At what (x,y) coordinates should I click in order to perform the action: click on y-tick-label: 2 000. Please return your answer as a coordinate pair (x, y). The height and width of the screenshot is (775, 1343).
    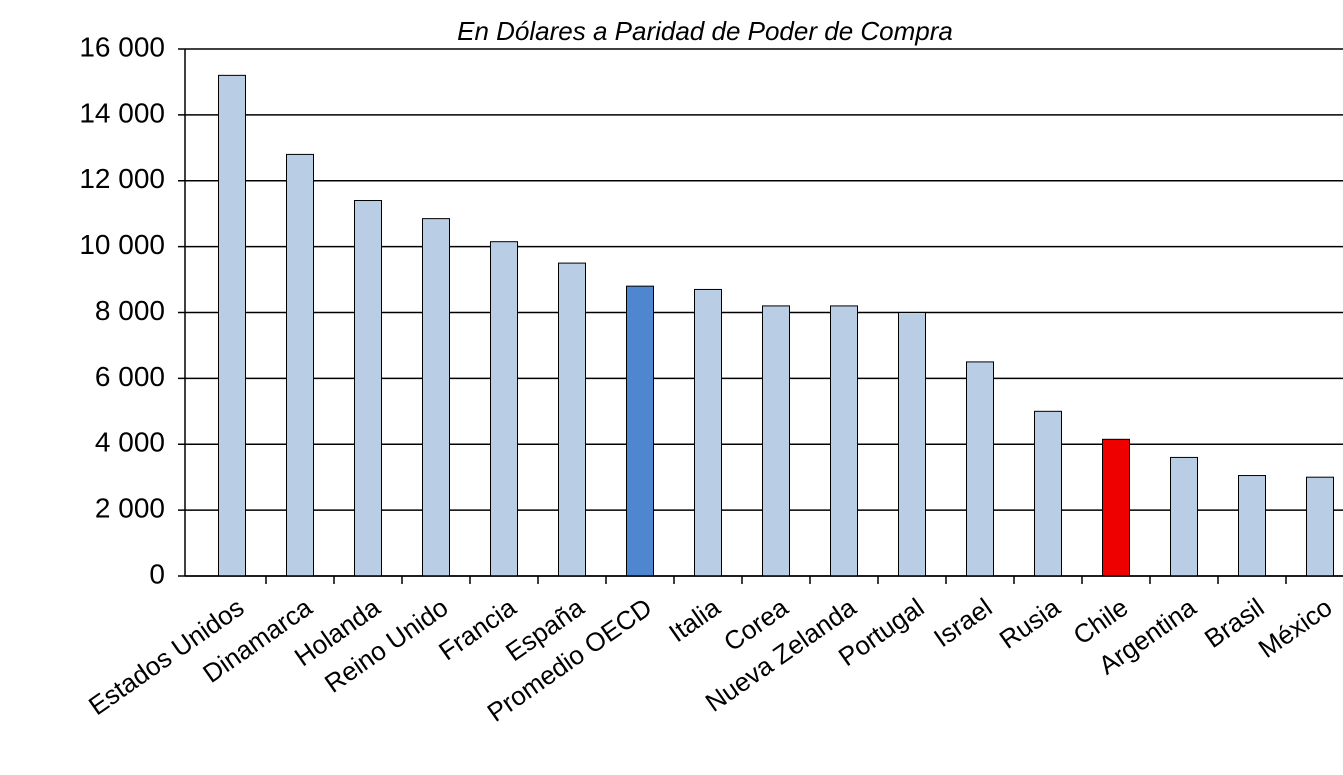
    Looking at the image, I should click on (130, 508).